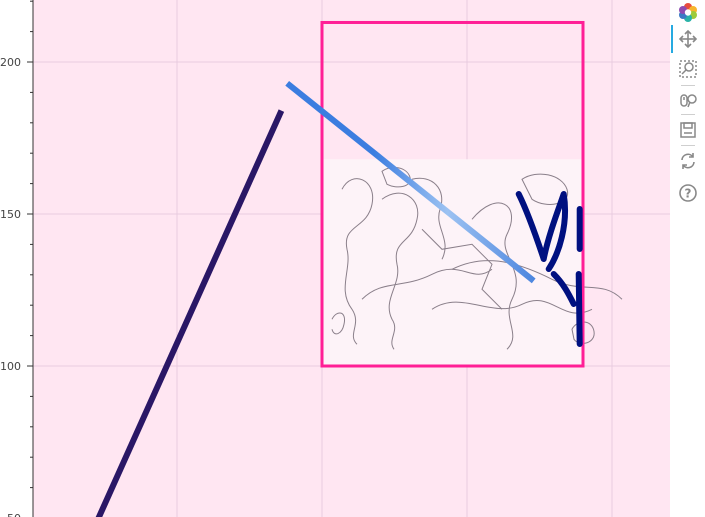 Image resolution: width=705 pixels, height=517 pixels. Describe the element at coordinates (672, 39) in the screenshot. I see `active-tool-indicator` at that location.